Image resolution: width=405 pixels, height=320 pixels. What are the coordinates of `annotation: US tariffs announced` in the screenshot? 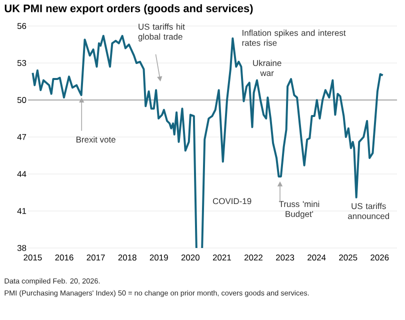 It's located at (369, 211).